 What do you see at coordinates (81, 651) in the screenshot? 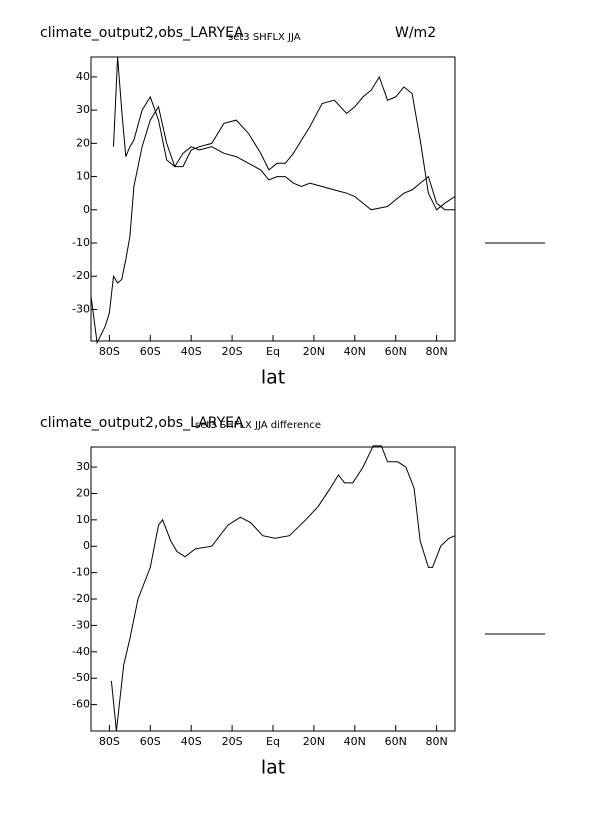
I see `y-tick-label: -40` at bounding box center [81, 651].